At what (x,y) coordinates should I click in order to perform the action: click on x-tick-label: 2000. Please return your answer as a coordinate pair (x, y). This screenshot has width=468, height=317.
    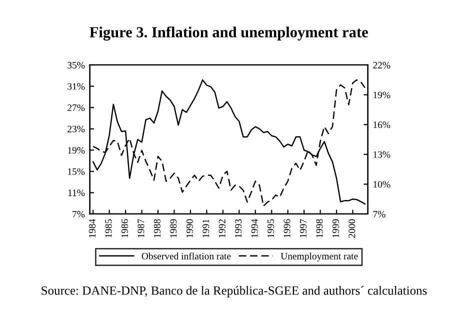
    Looking at the image, I should click on (352, 228).